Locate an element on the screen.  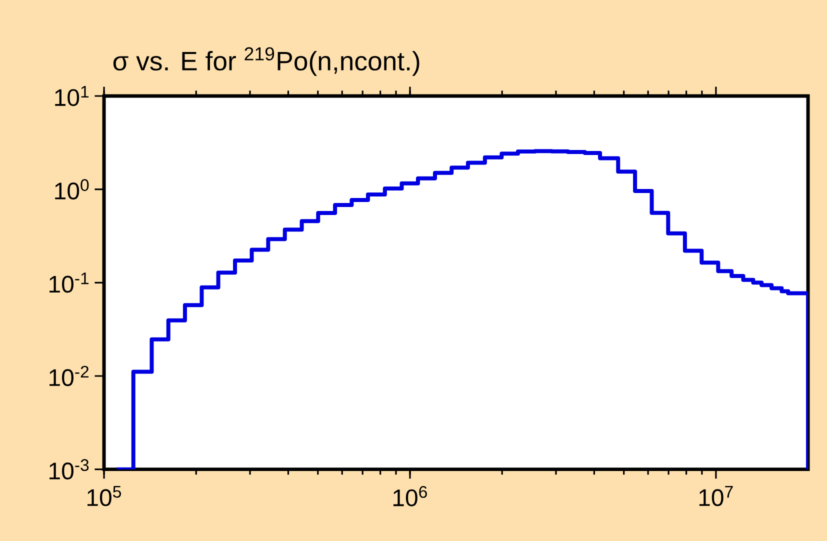
y-tick-label: 10$^{-1}$ is located at coordinates (69, 282).